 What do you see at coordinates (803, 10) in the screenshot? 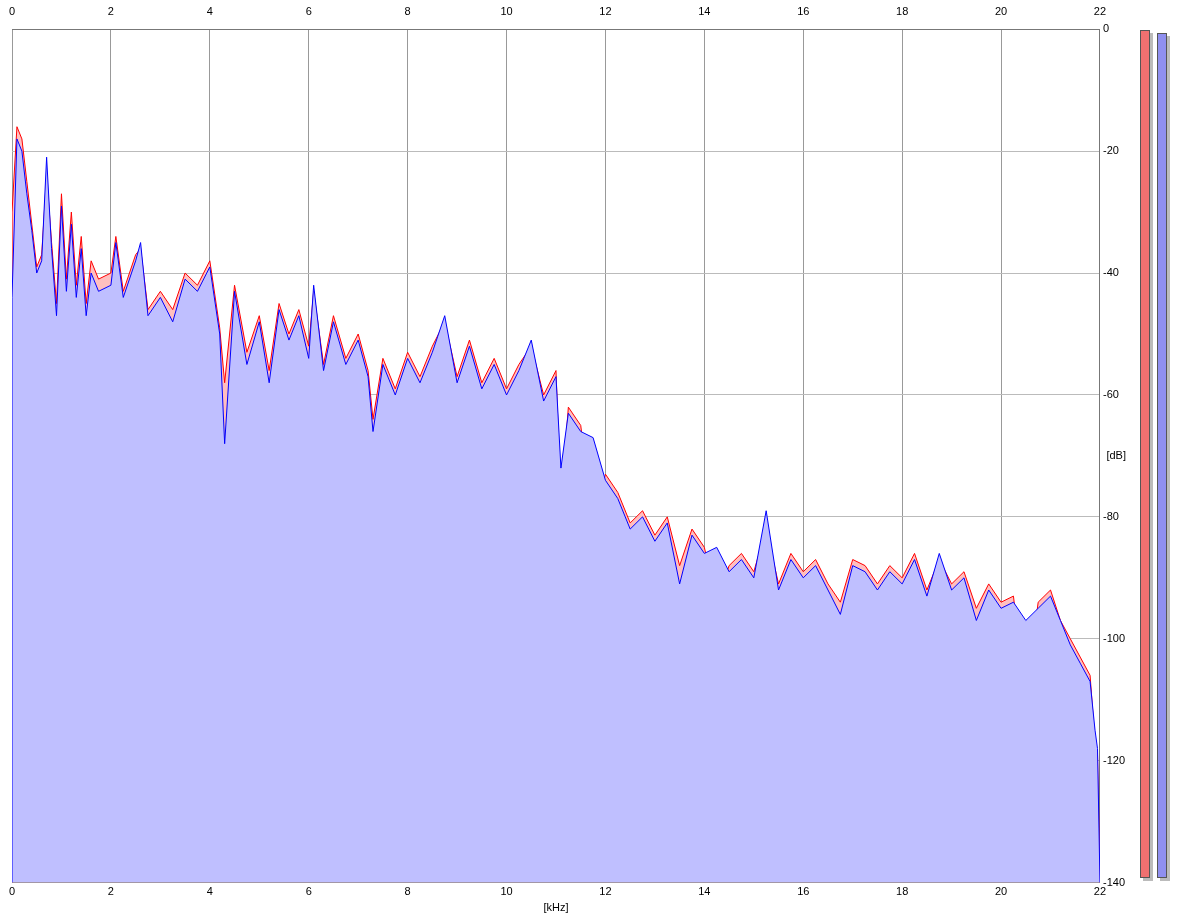
I see `x2-tick-label: 16` at bounding box center [803, 10].